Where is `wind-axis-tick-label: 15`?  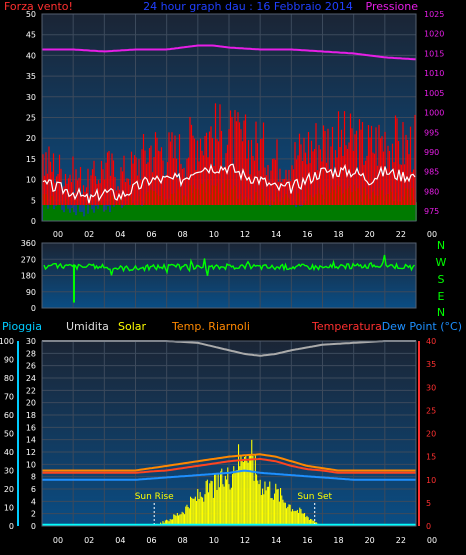
wind-axis-tick-label: 15 is located at coordinates (31, 159).